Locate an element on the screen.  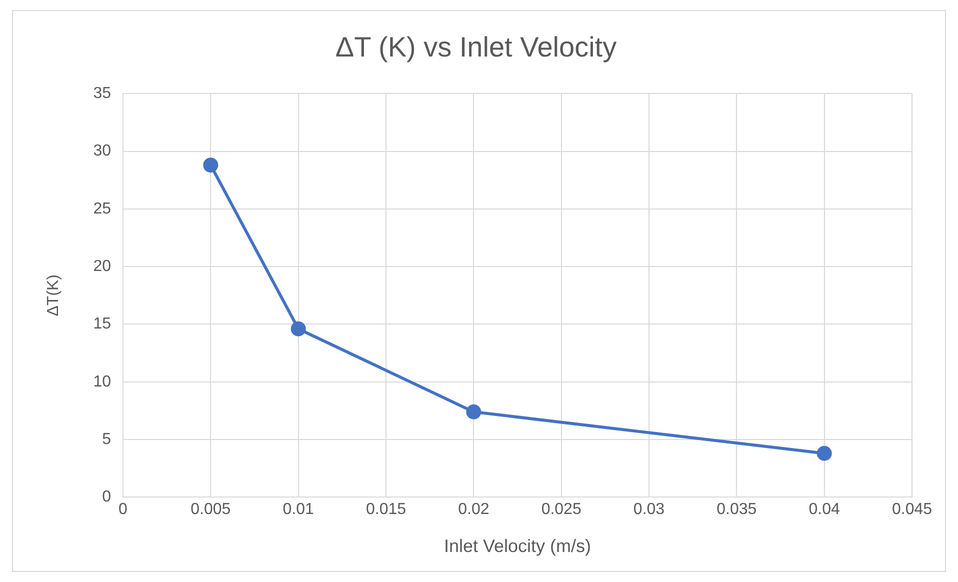
x-tick-label: 0.02 is located at coordinates (474, 509).